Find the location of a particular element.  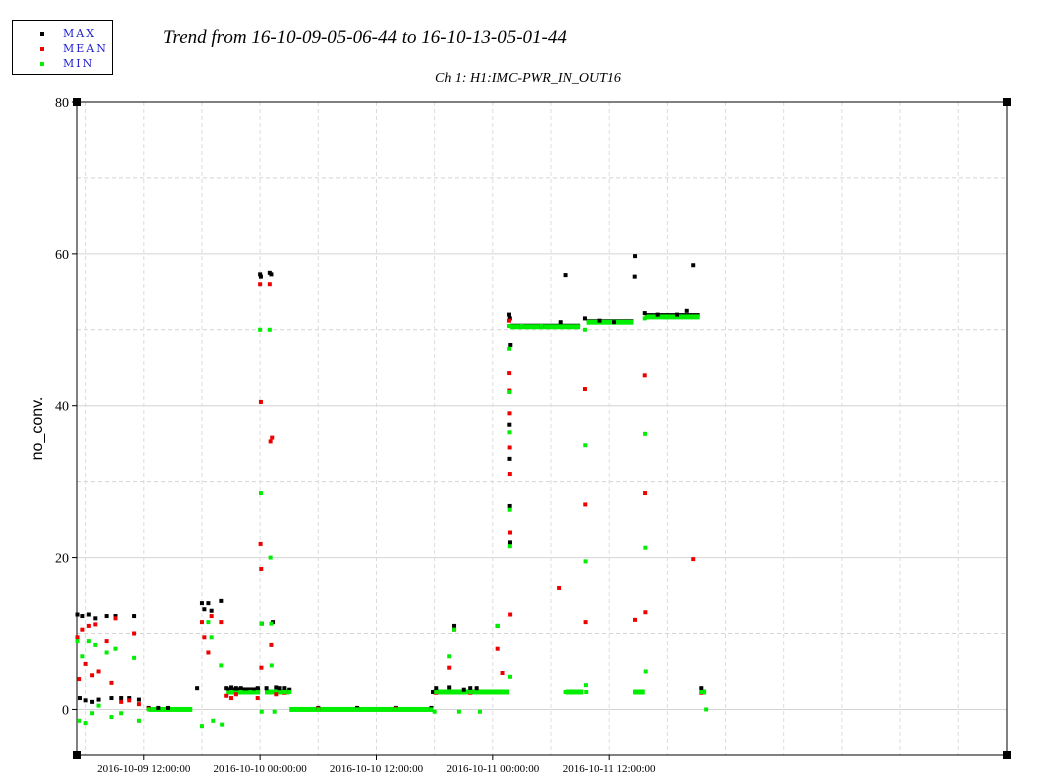

x-tick-label: 2016-10-11 00:00:00 is located at coordinates (492, 769).